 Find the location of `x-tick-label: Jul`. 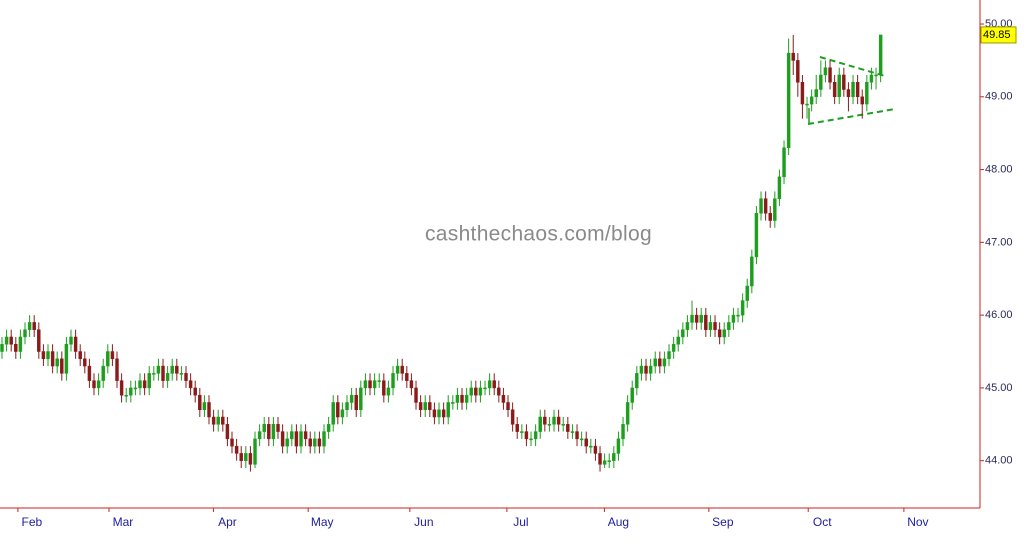

x-tick-label: Jul is located at coordinates (520, 522).